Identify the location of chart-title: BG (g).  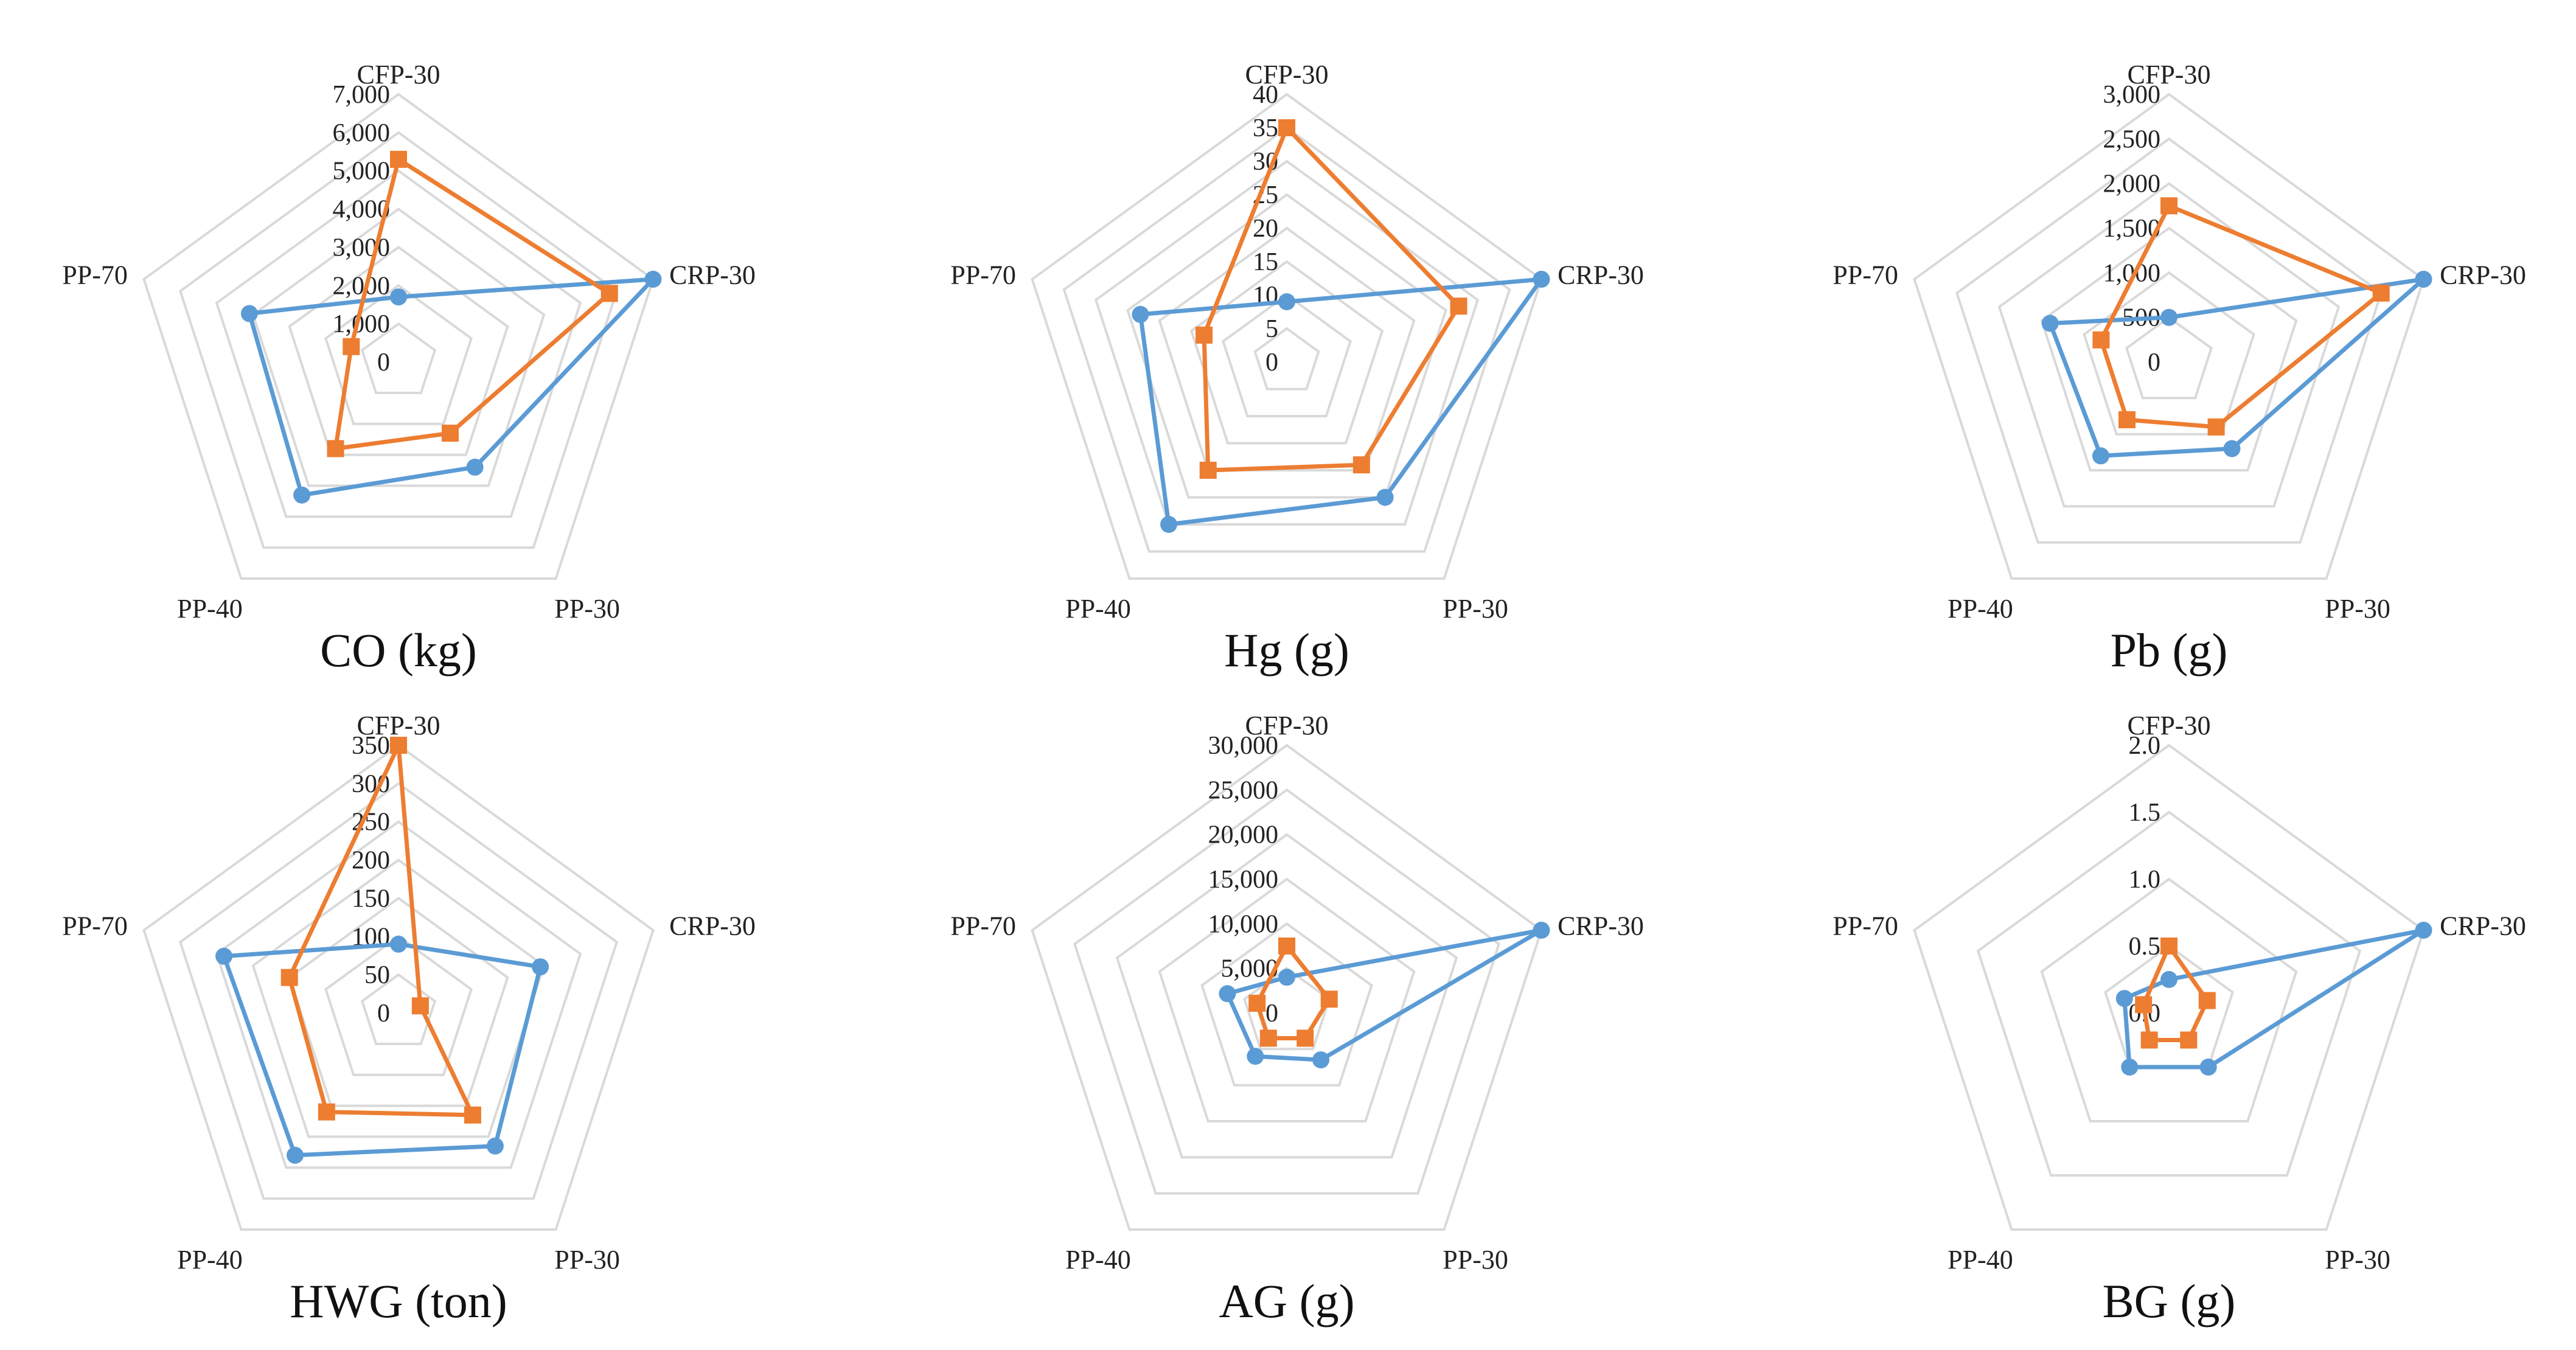
(2169, 1301).